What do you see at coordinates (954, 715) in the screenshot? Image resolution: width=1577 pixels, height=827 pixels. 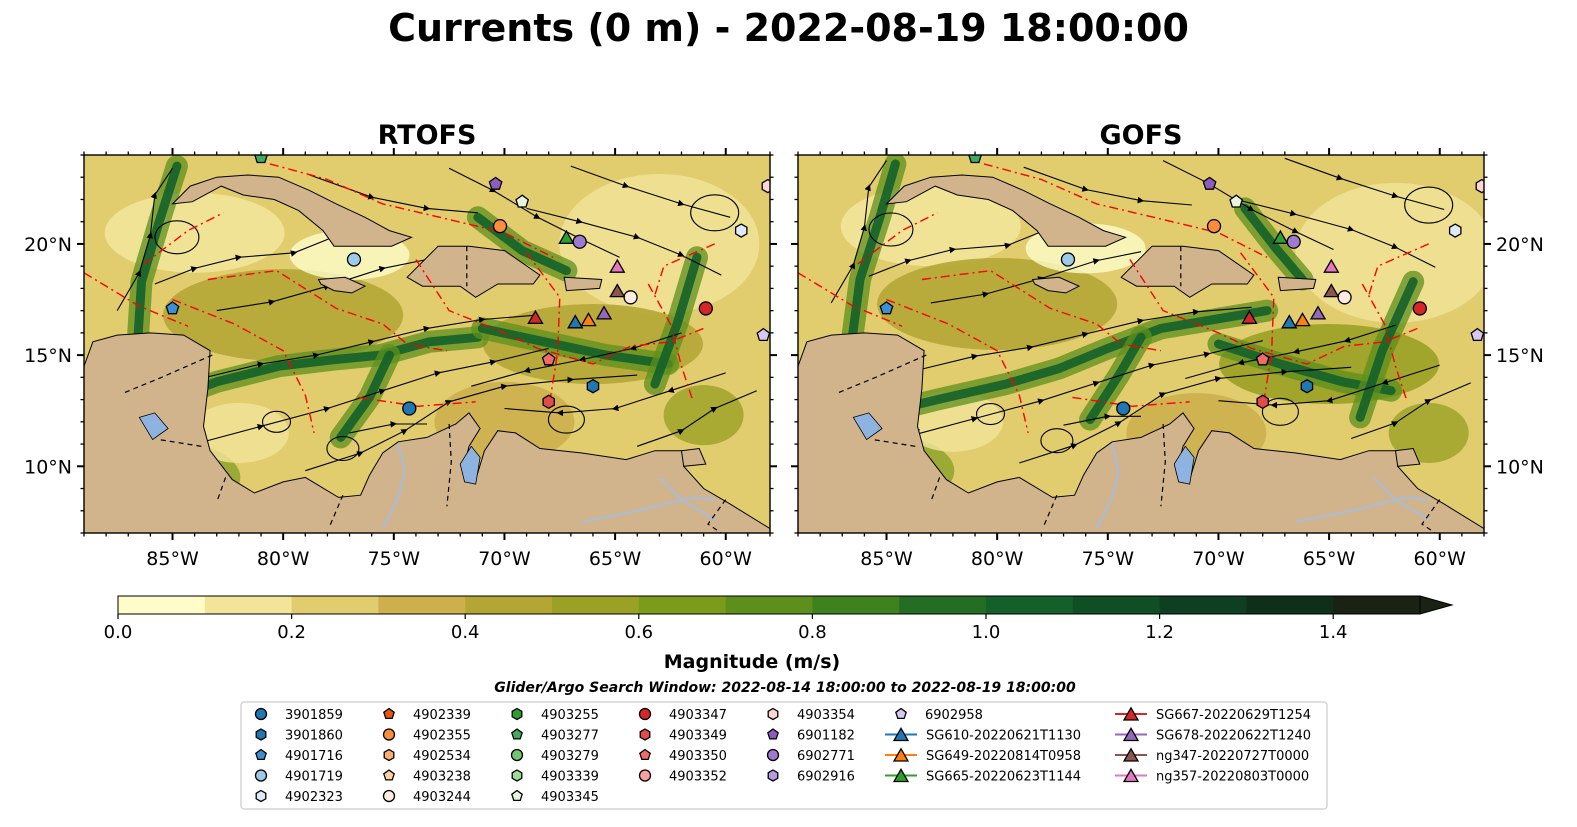 I see `legend-label: 6902958` at bounding box center [954, 715].